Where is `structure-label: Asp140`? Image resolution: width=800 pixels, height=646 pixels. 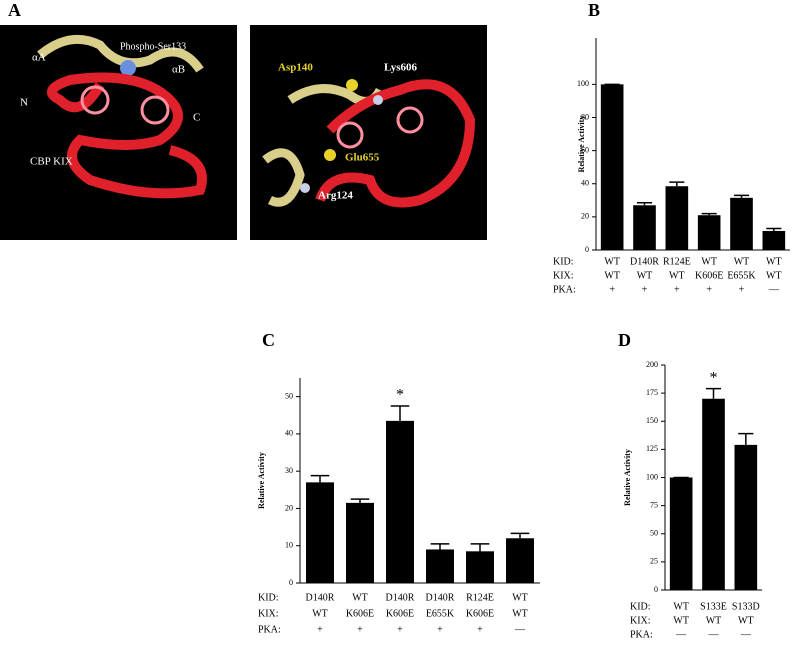
structure-label: Asp140 is located at coordinates (295, 68).